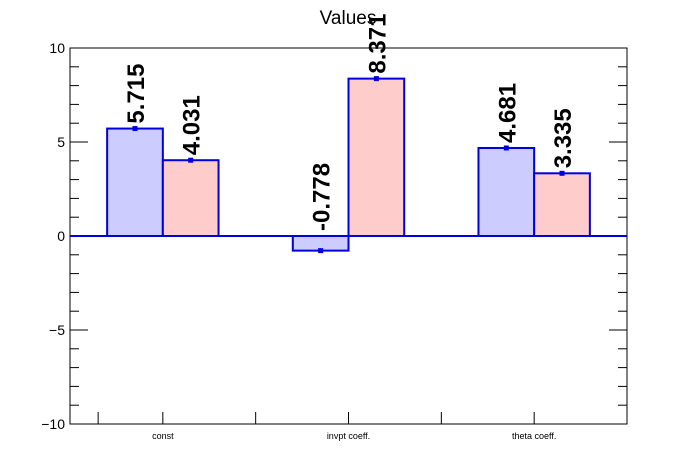  I want to click on data-label: 3.335, so click(563, 138).